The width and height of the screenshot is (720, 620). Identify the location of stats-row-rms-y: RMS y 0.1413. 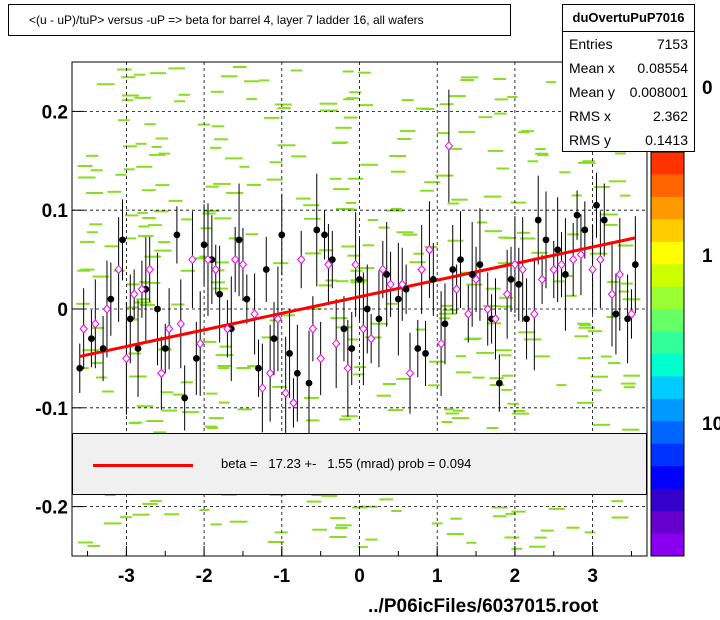
(628, 140).